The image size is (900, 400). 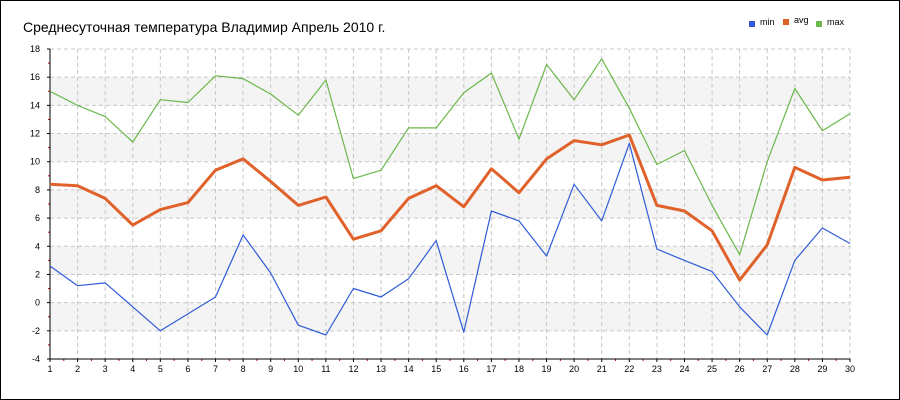 I want to click on y-tick-label: 16, so click(x=35, y=77).